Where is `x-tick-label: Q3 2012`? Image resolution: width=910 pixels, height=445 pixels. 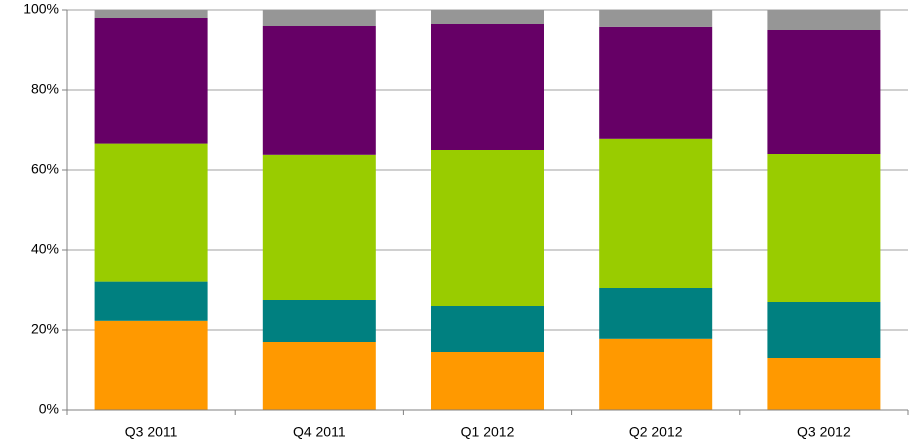
x-tick-label: Q3 2012 is located at coordinates (824, 432).